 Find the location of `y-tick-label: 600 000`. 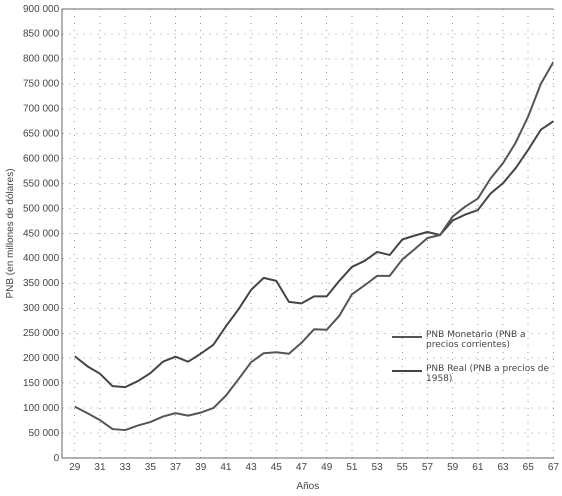

y-tick-label: 600 000 is located at coordinates (41, 158).